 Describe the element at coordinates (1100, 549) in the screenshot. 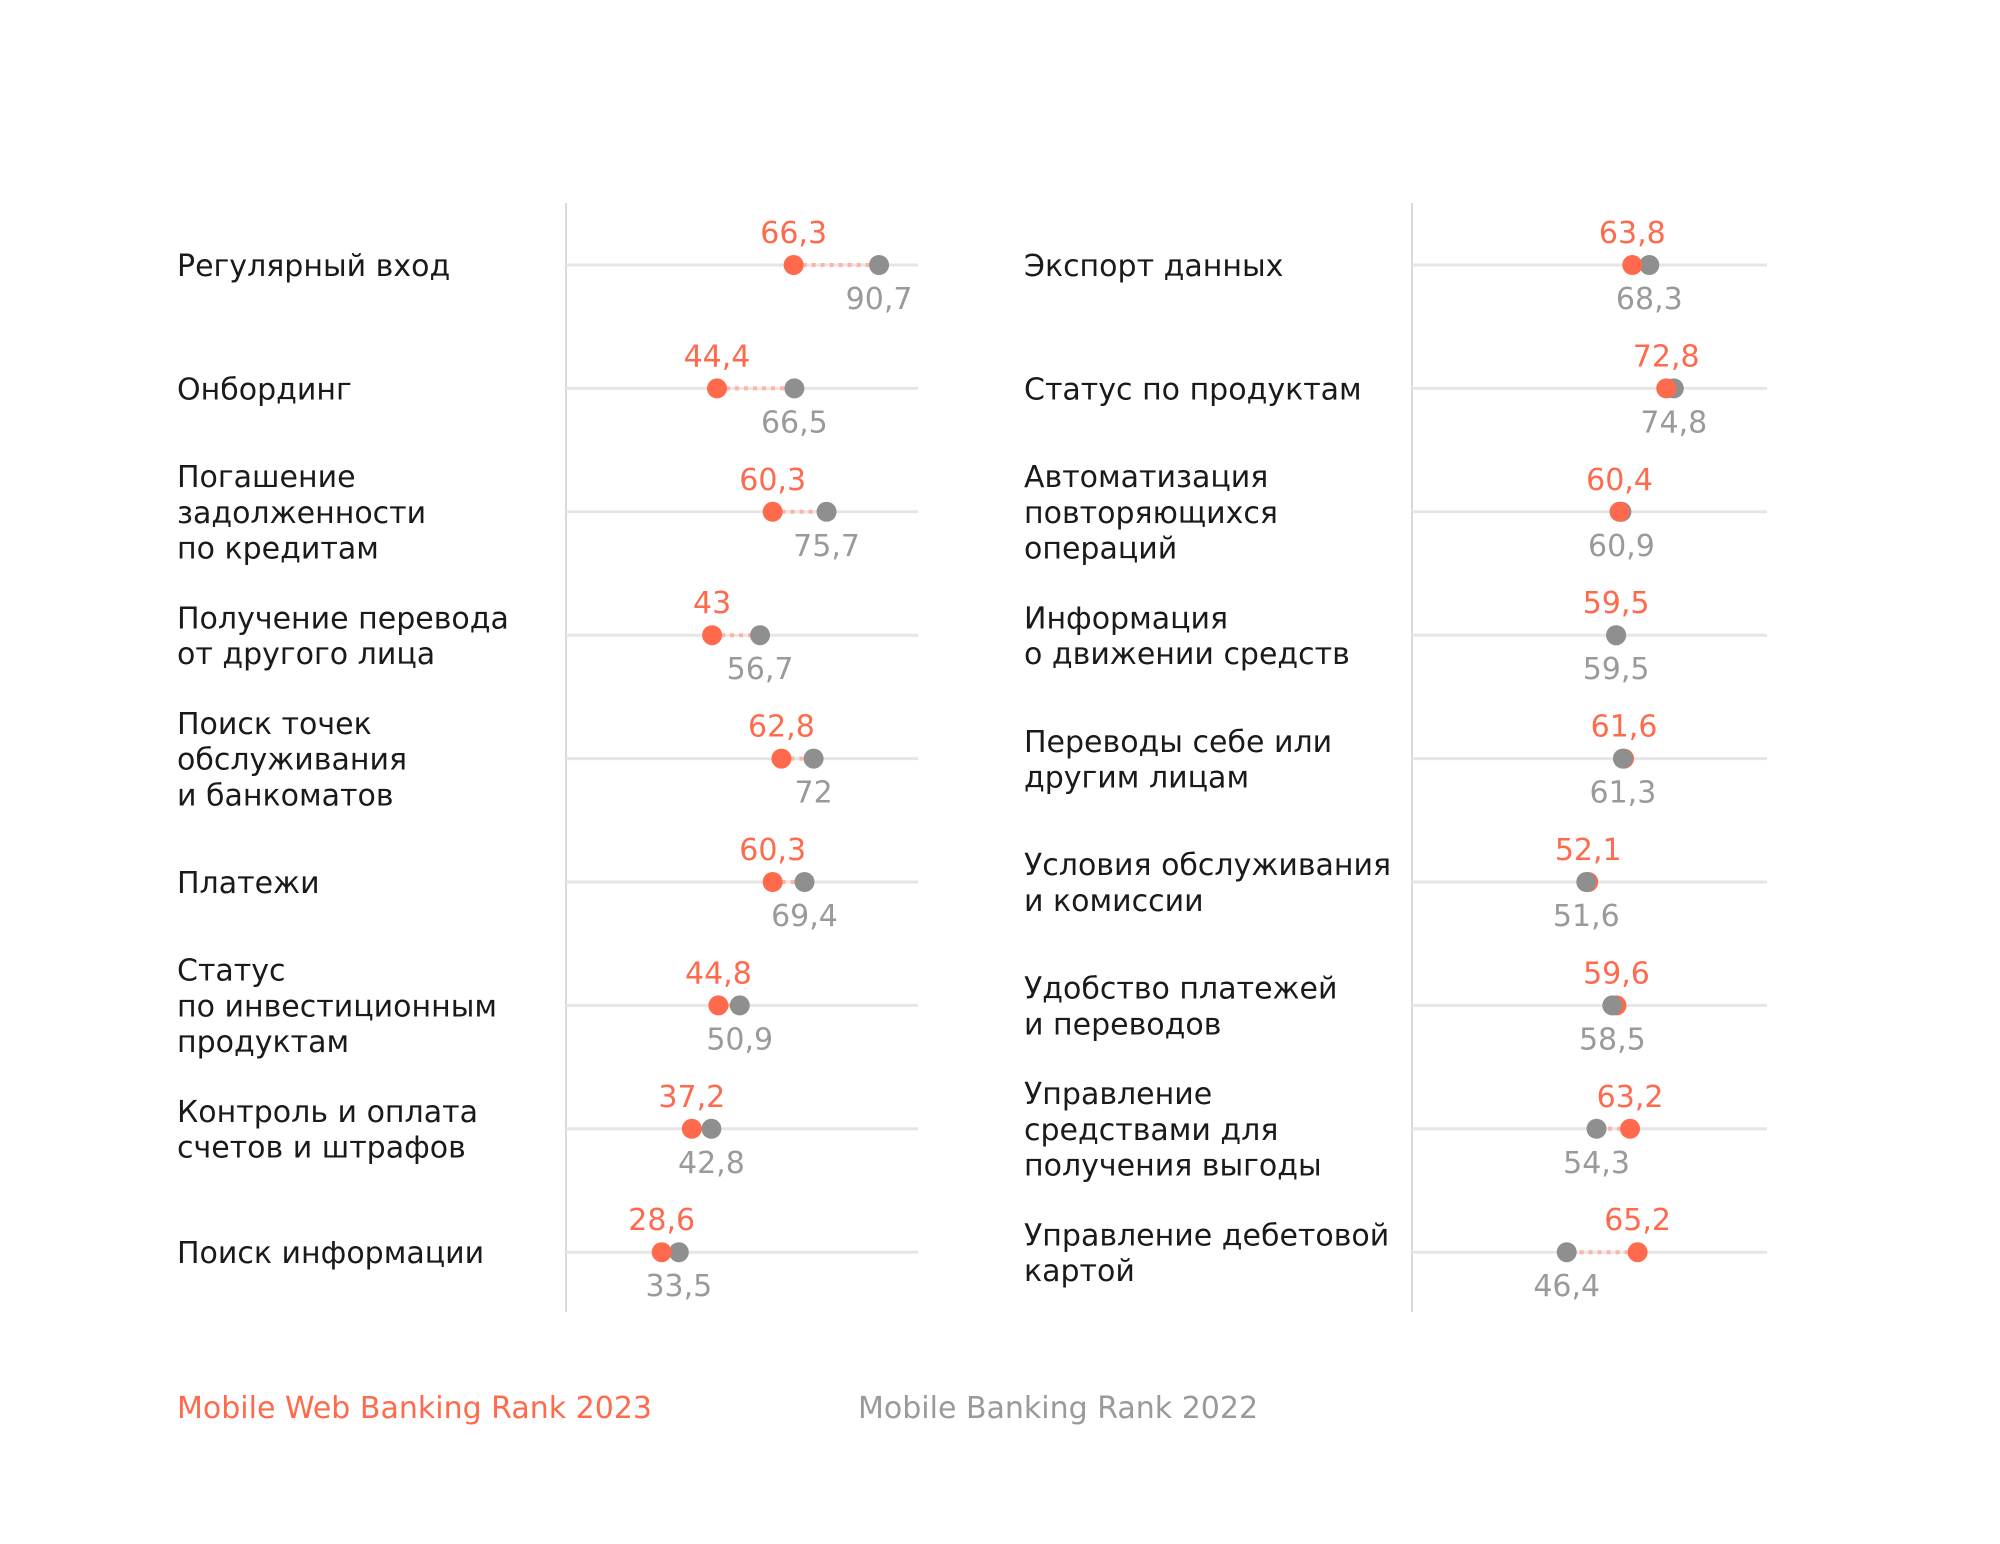

I see `category-label-line: операций` at that location.